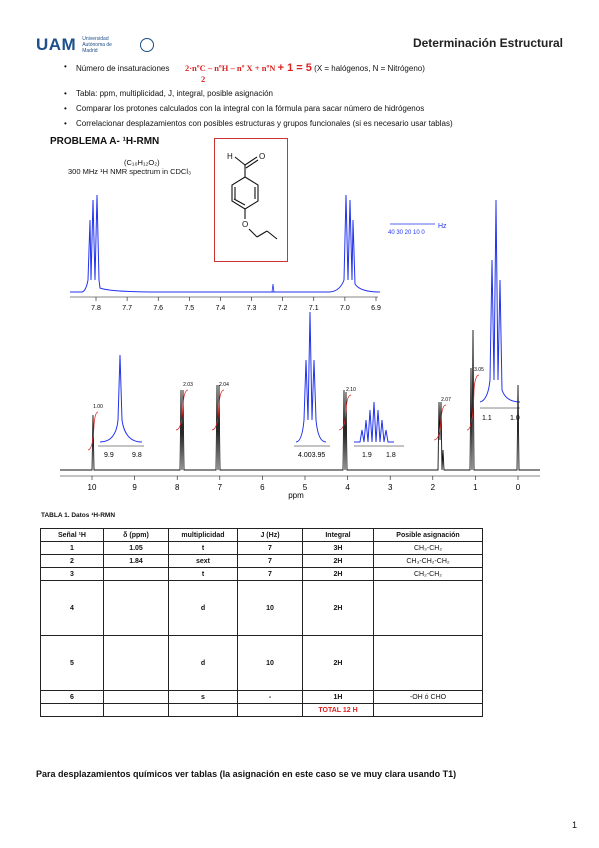 The height and width of the screenshot is (848, 599). What do you see at coordinates (189, 308) in the screenshot?
I see `inset-tick-label: 7.5` at bounding box center [189, 308].